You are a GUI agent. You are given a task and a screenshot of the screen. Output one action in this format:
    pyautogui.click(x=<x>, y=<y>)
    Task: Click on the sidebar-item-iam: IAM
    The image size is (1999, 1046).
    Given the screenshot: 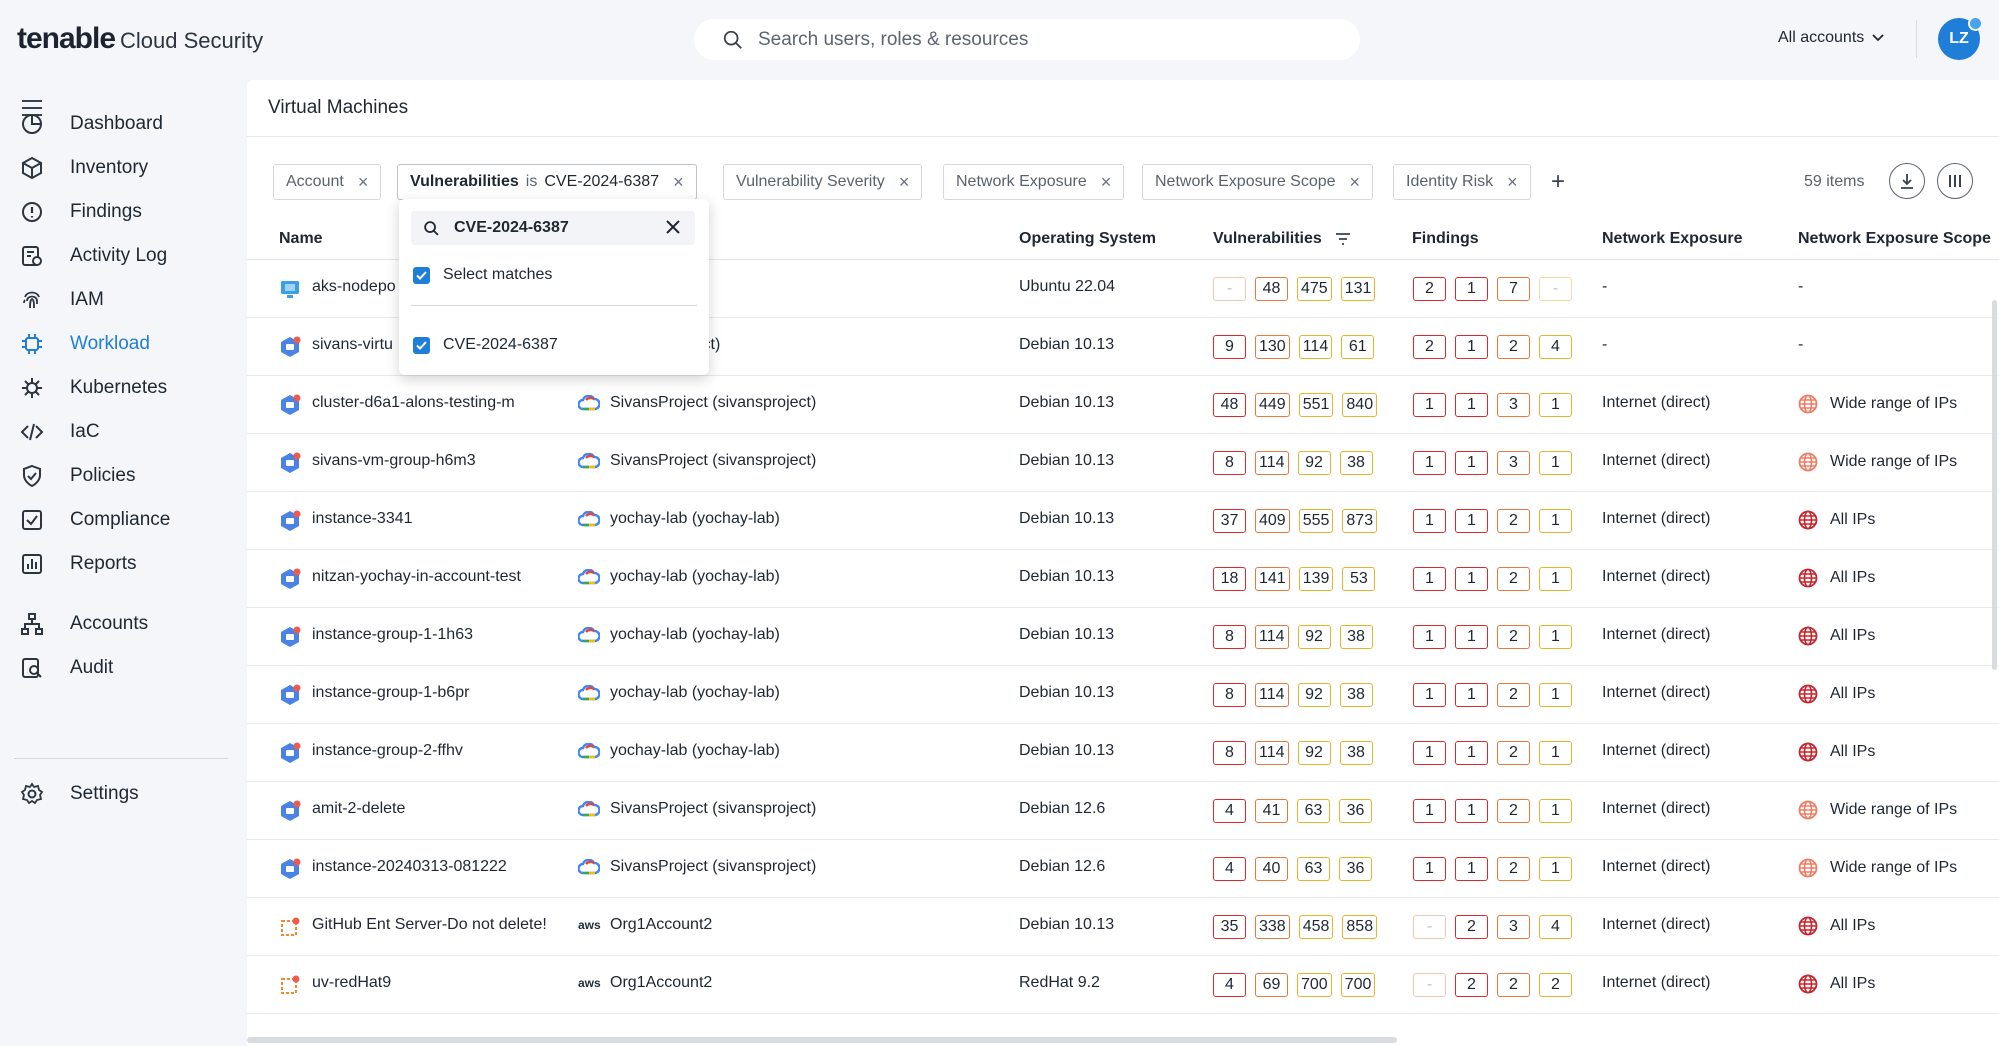 What is the action you would take?
    pyautogui.click(x=122, y=300)
    